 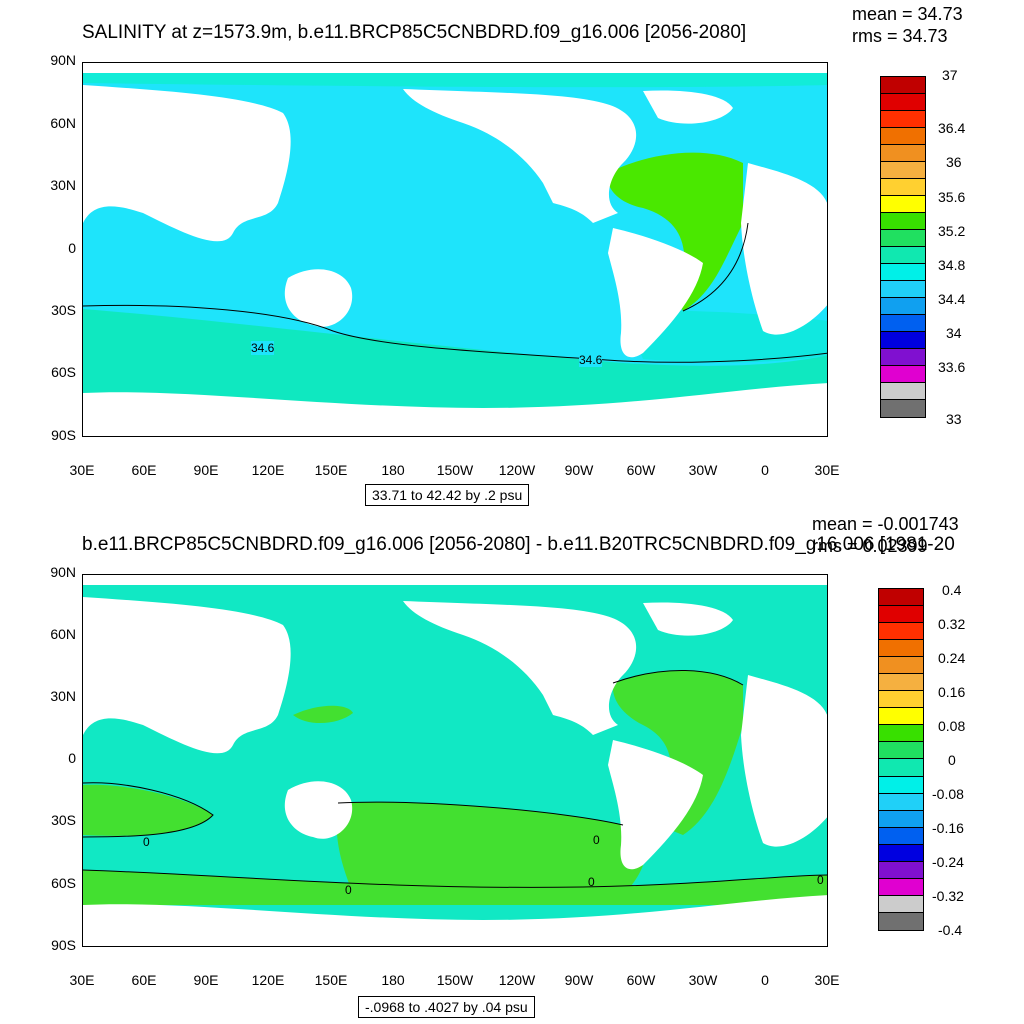 I want to click on y-tick-label: 90S, so click(x=63, y=435).